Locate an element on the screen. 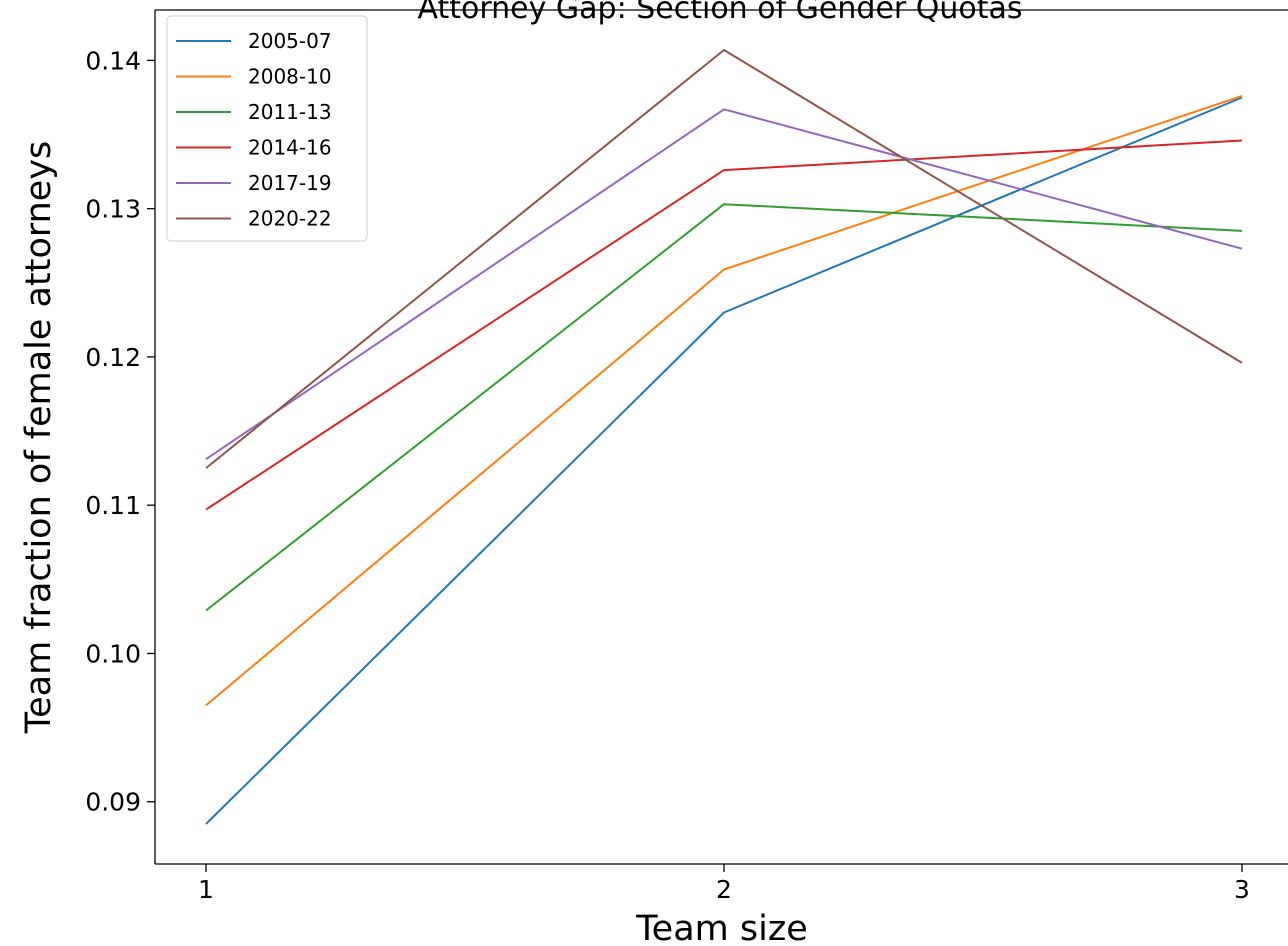  legend-label: 2011-13 is located at coordinates (290, 112).